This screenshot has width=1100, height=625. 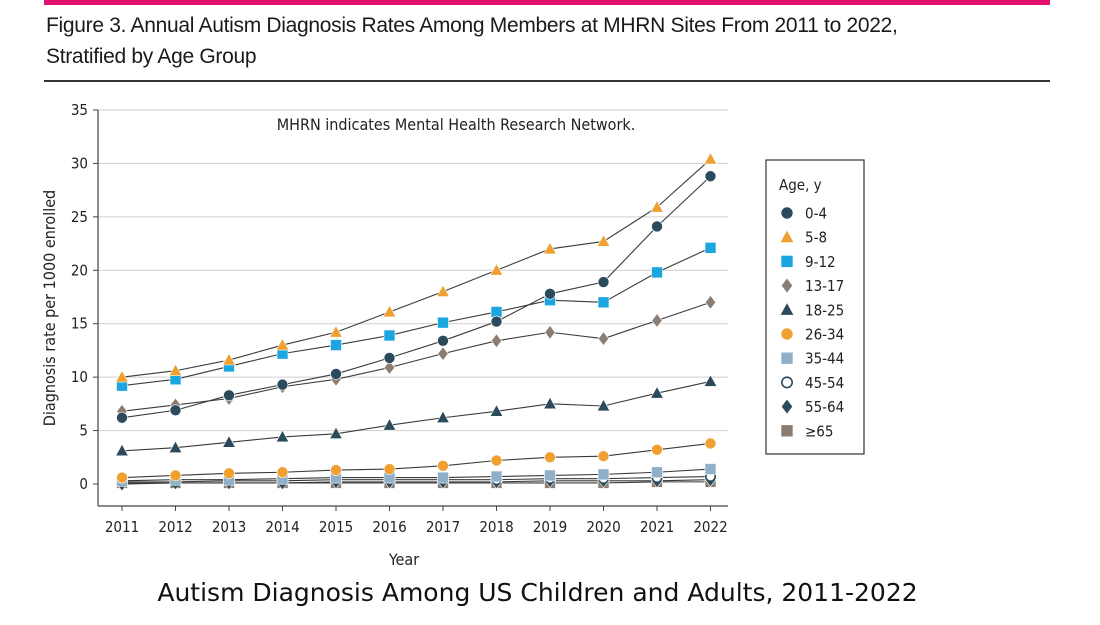 I want to click on data-point-26-34-2018, so click(x=496, y=460).